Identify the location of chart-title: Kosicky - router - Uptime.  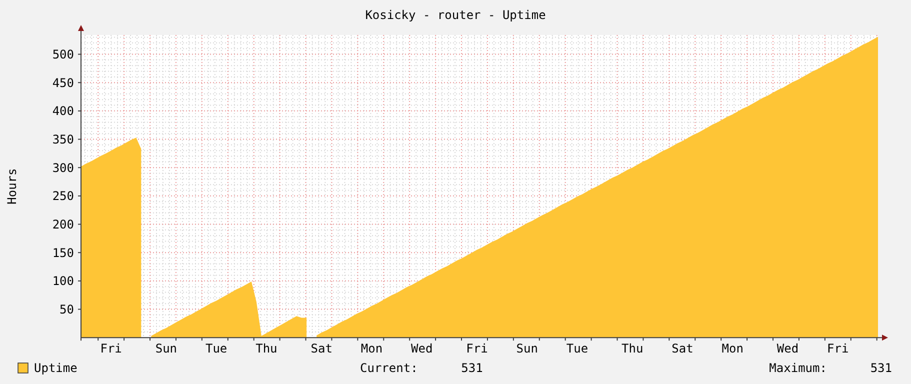
(455, 15).